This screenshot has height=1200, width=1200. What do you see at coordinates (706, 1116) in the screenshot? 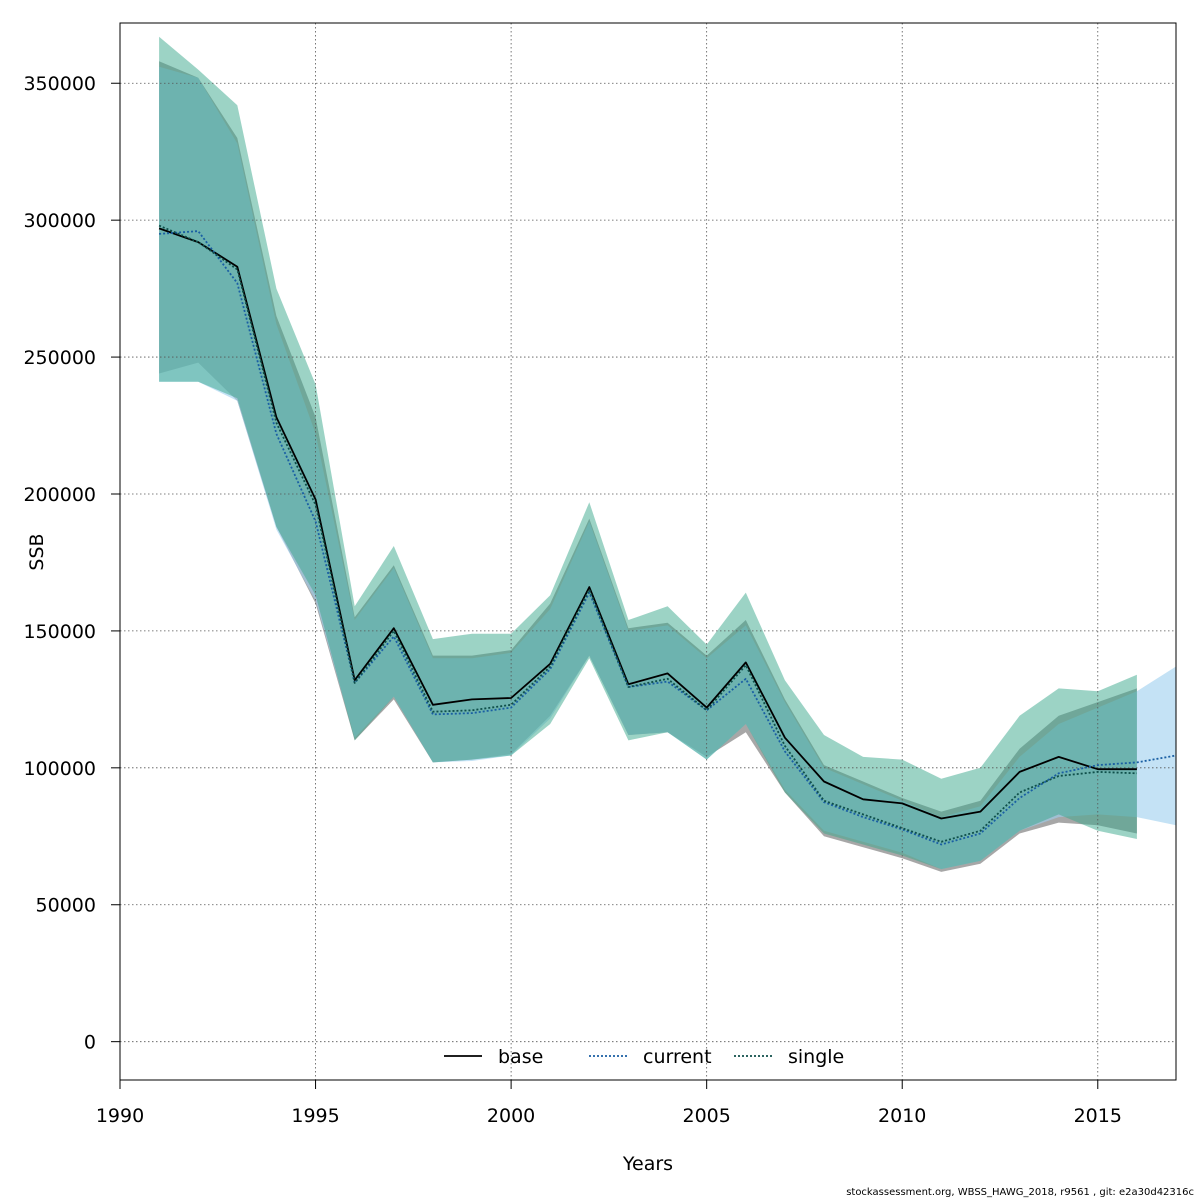
I see `x-tick-label: 2005` at bounding box center [706, 1116].